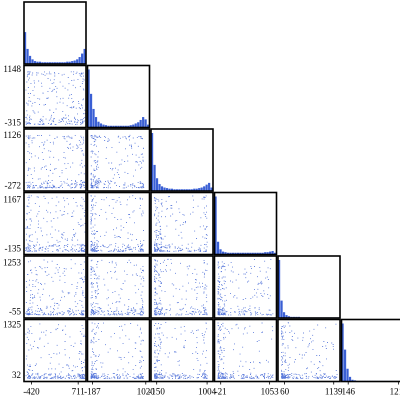  I want to click on y-tick-label: 1148, so click(12, 69).